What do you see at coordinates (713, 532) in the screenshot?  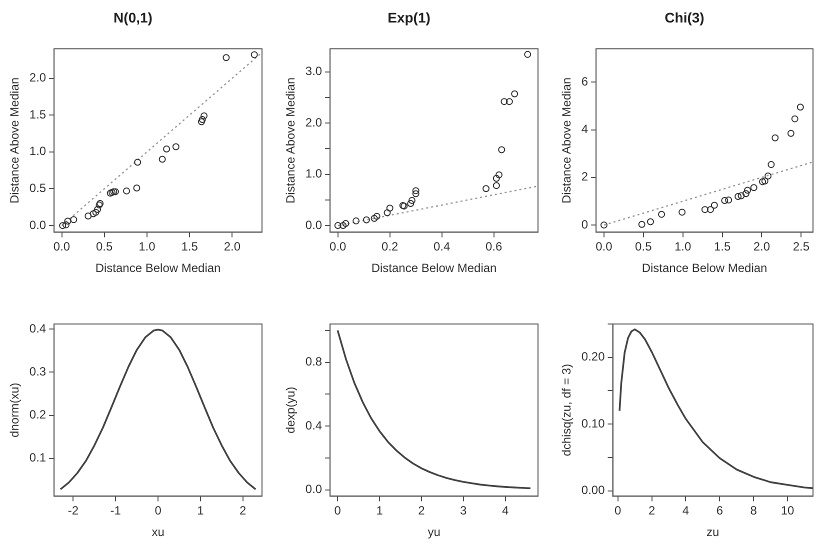 I see `x-axis-title: zu` at bounding box center [713, 532].